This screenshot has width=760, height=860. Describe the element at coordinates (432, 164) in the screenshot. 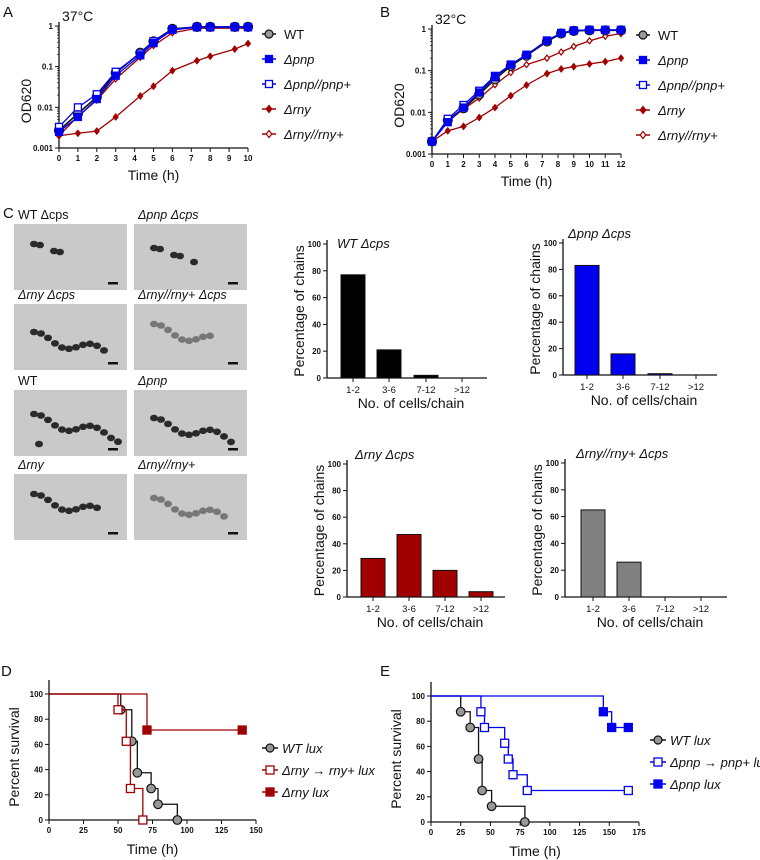

I see `x-tick-label: 0` at that location.